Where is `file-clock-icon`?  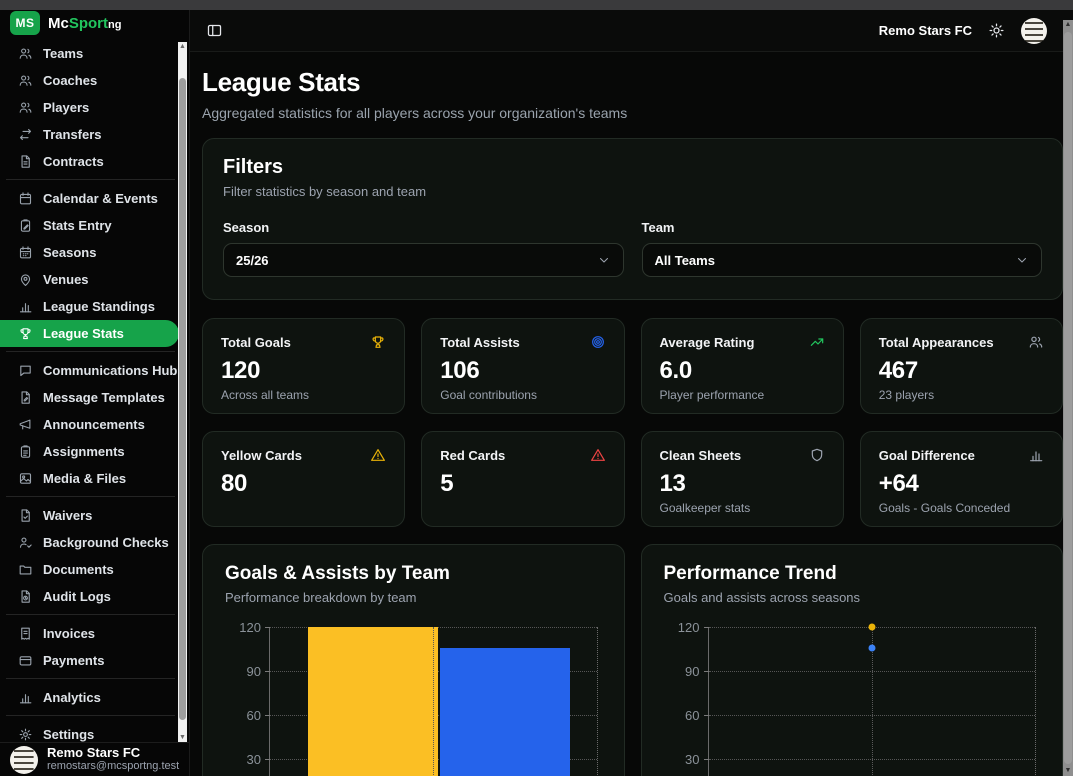 file-clock-icon is located at coordinates (25, 596).